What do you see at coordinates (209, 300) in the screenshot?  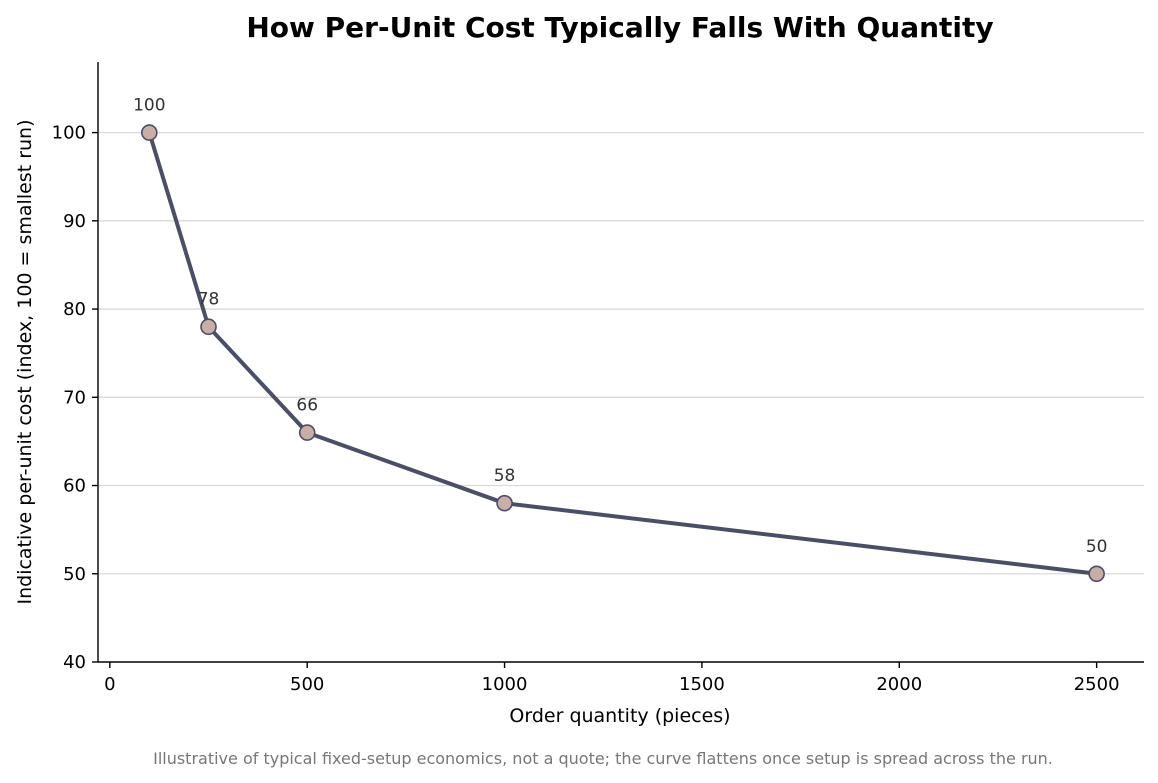 I see `data-label: 78` at bounding box center [209, 300].